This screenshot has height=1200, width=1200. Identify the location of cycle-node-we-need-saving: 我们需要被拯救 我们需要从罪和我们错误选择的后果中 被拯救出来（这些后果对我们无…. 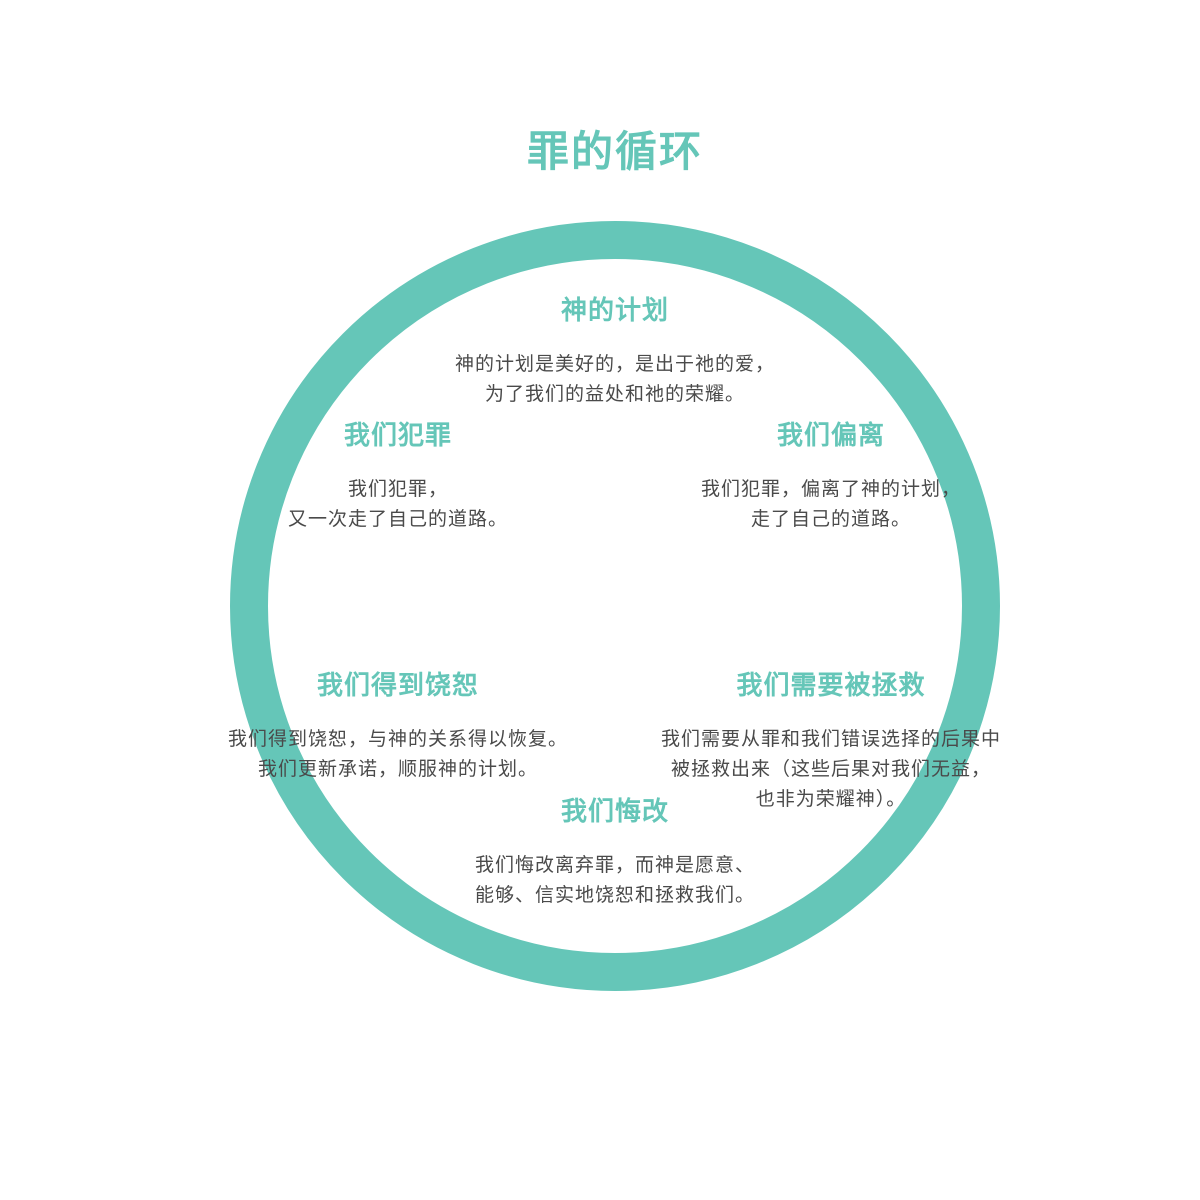
(831, 742).